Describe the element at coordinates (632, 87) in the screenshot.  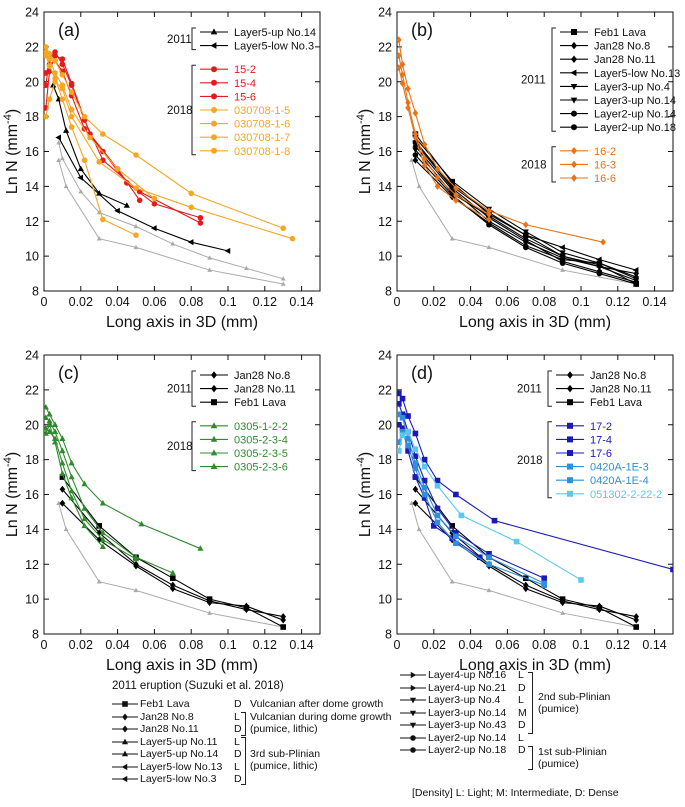
I see `legend-label: Layer3-up No.4` at that location.